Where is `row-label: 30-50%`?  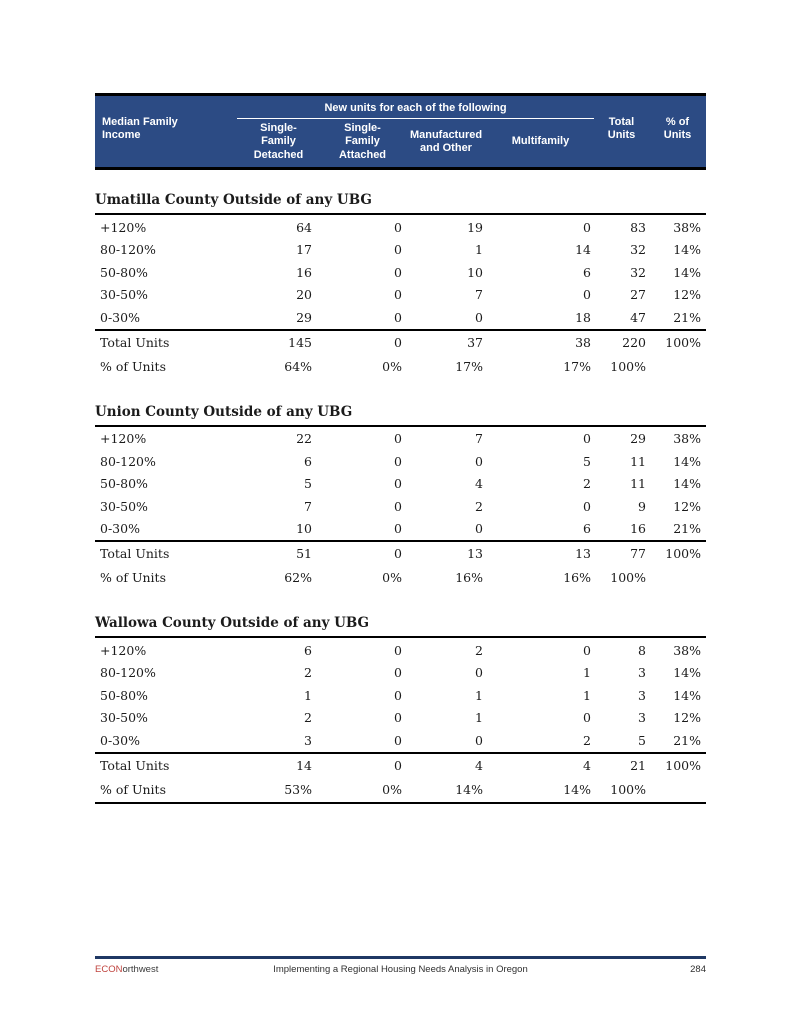
row-label: 30-50% is located at coordinates (124, 295).